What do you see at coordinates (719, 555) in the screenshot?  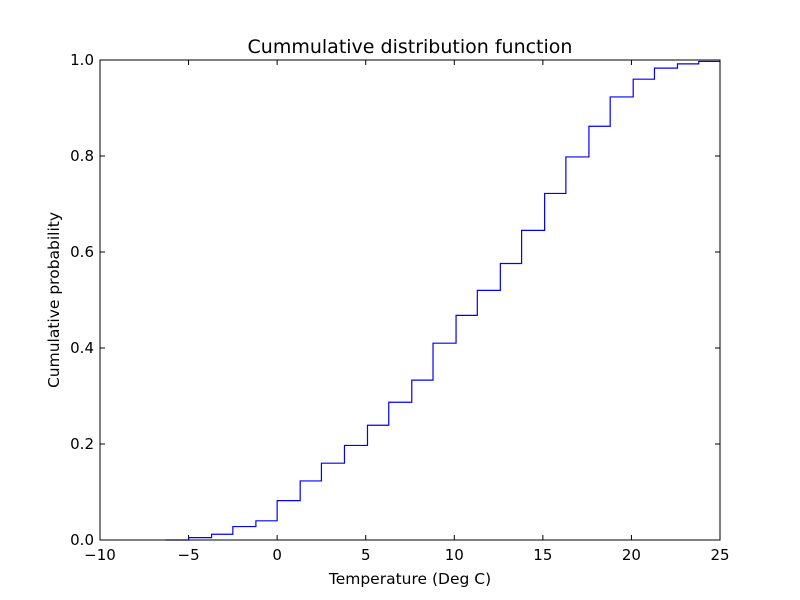 I see `x-tick-label: 25` at bounding box center [719, 555].